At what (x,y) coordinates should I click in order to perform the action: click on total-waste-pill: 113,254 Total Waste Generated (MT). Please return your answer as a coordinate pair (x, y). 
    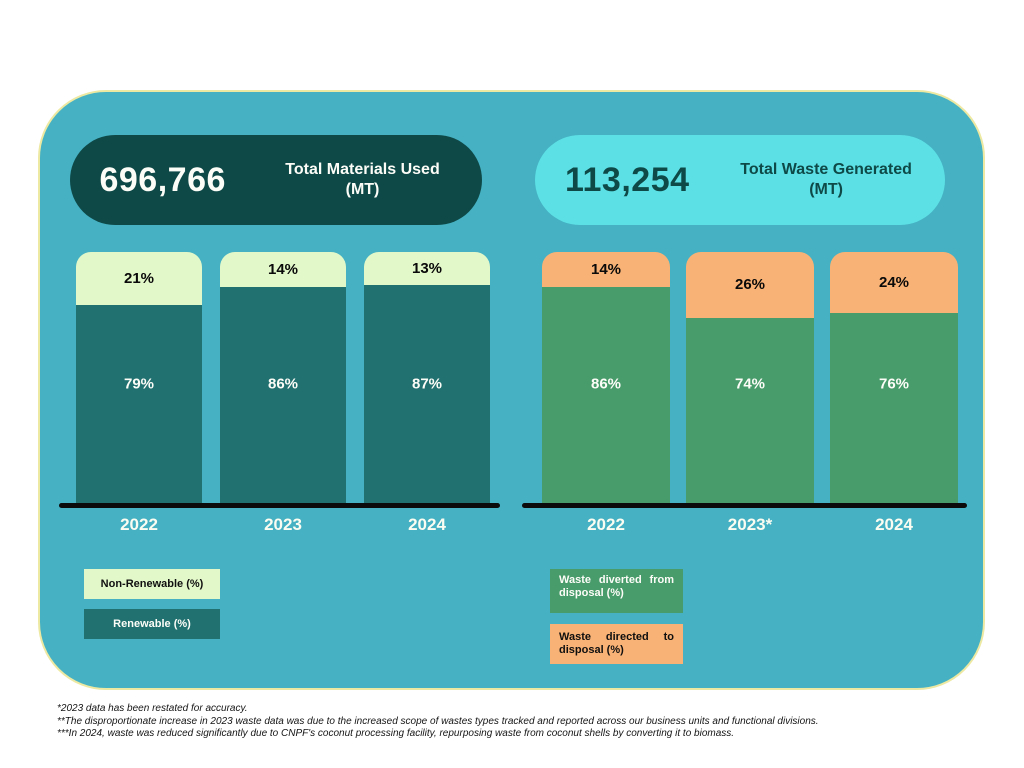
    Looking at the image, I should click on (740, 180).